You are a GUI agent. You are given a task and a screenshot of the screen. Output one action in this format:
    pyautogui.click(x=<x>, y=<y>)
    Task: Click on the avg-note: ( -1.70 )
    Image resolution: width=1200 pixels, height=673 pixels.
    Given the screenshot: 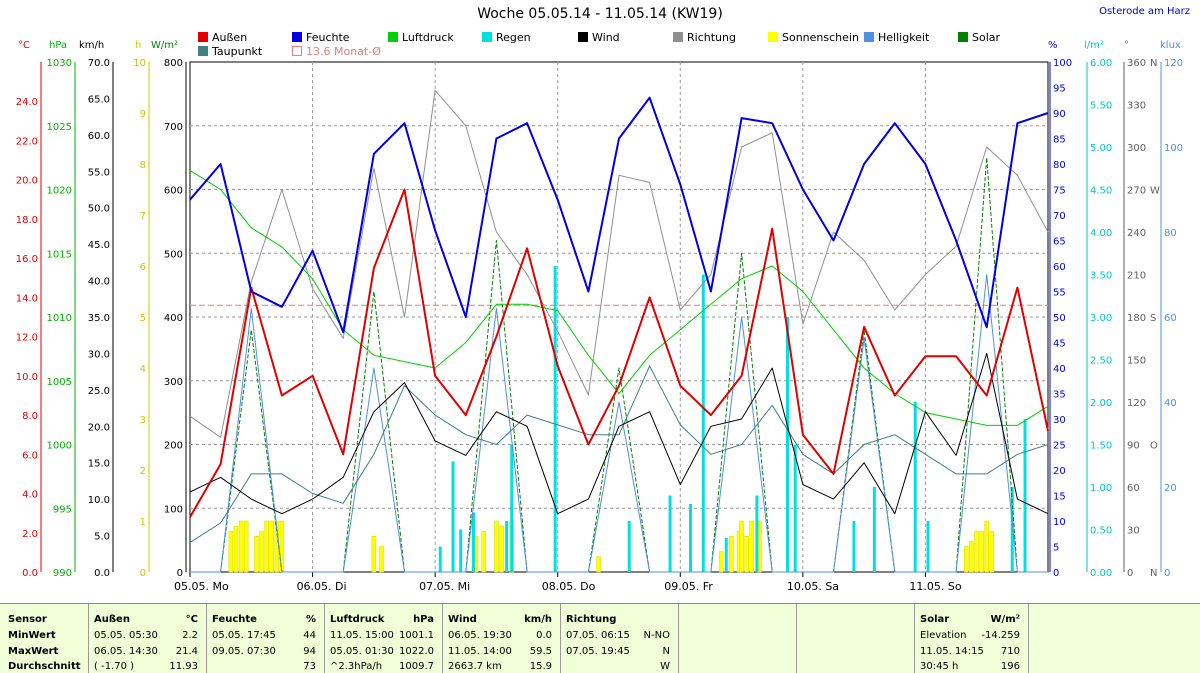 What is the action you would take?
    pyautogui.click(x=114, y=666)
    